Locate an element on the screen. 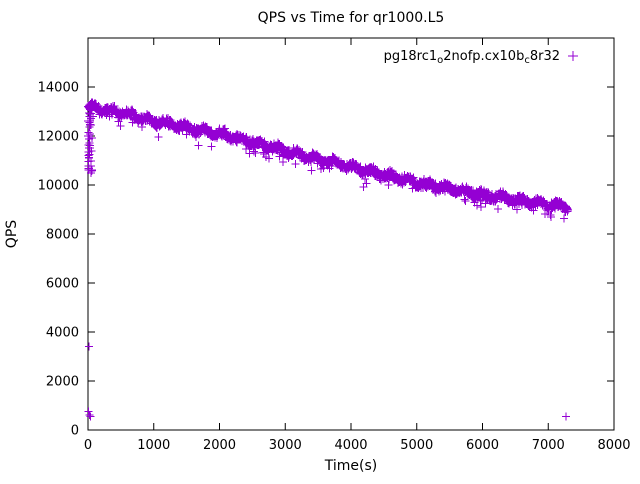 Image resolution: width=640 pixels, height=484 pixels. x-tick-label: 1000 is located at coordinates (153, 445).